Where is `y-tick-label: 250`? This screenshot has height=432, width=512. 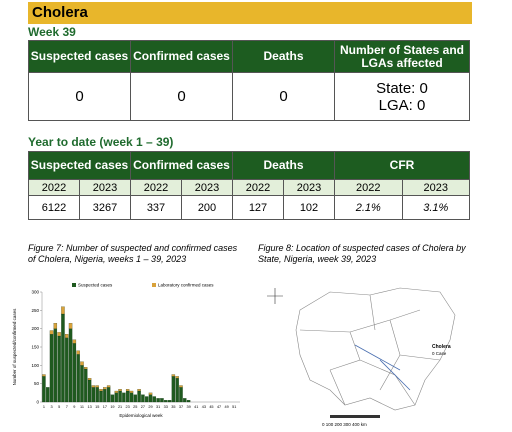 y-tick-label: 250 is located at coordinates (35, 310).